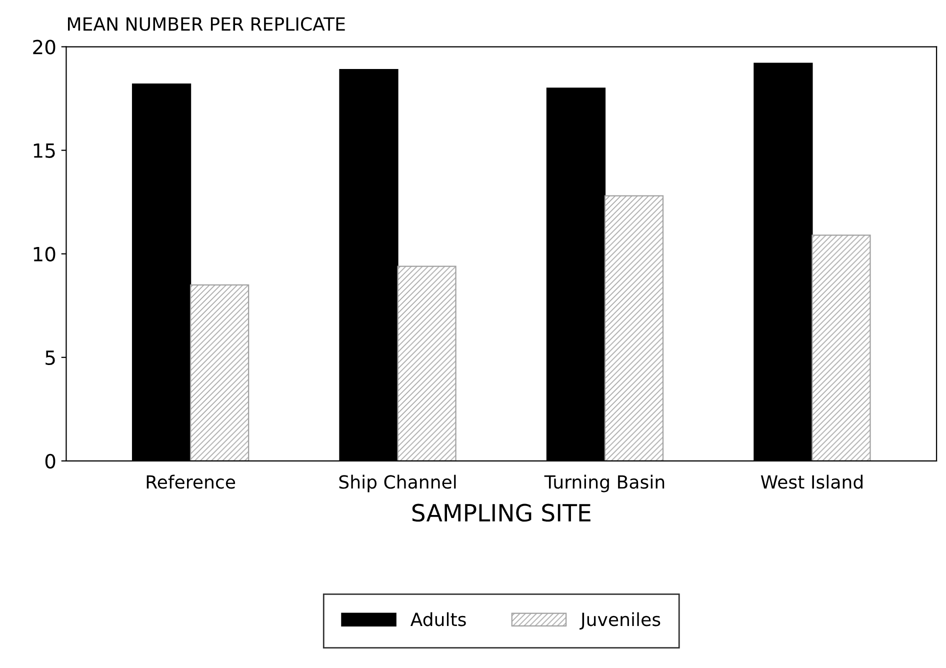 Image resolution: width=946 pixels, height=668 pixels. I want to click on y-tick-label: 10, so click(45, 254).